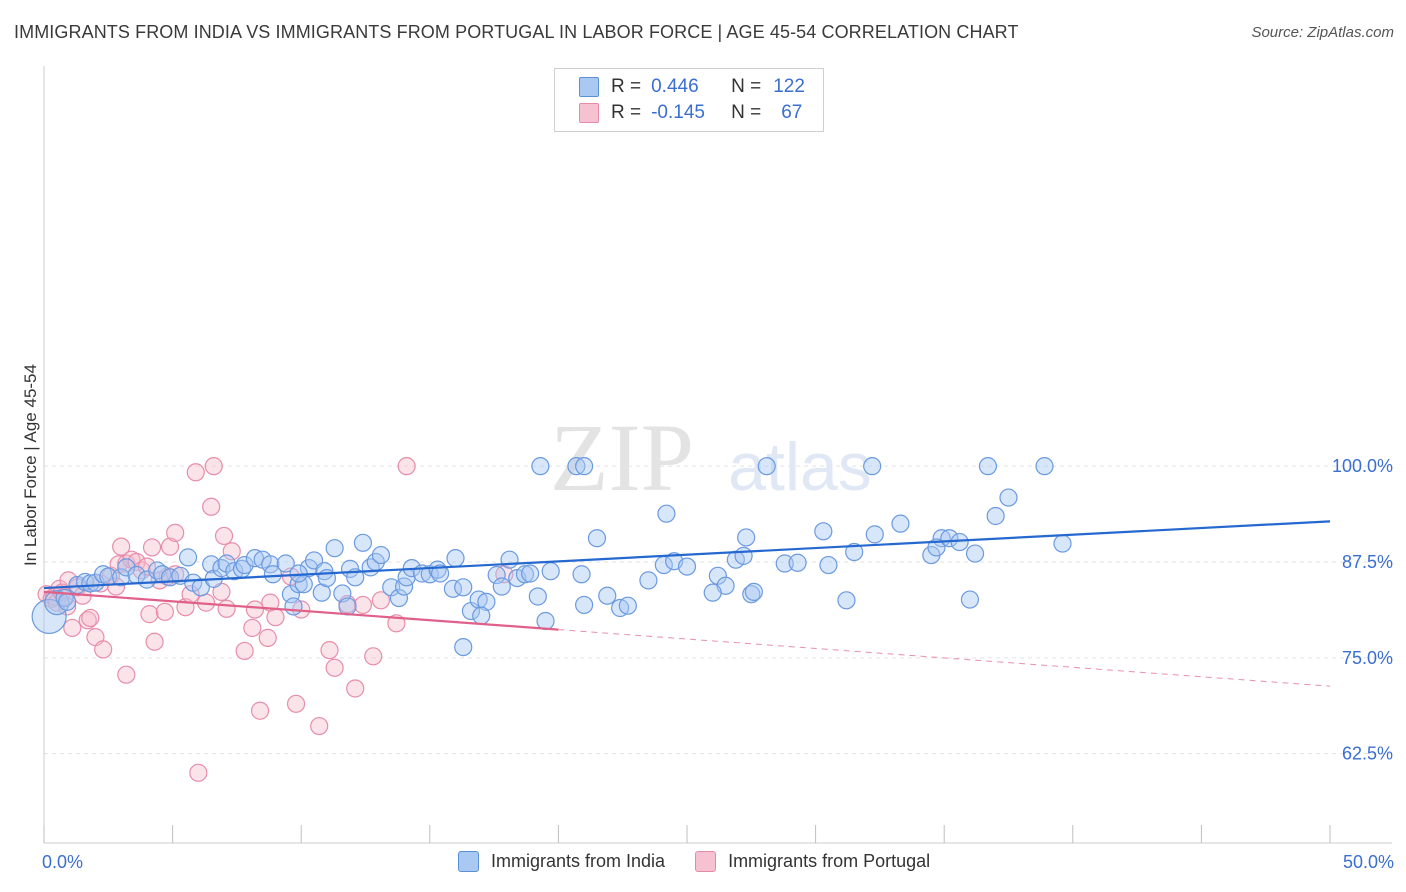 The width and height of the screenshot is (1406, 892). What do you see at coordinates (622, 457) in the screenshot?
I see `watermark-zip: ZIP` at bounding box center [622, 457].